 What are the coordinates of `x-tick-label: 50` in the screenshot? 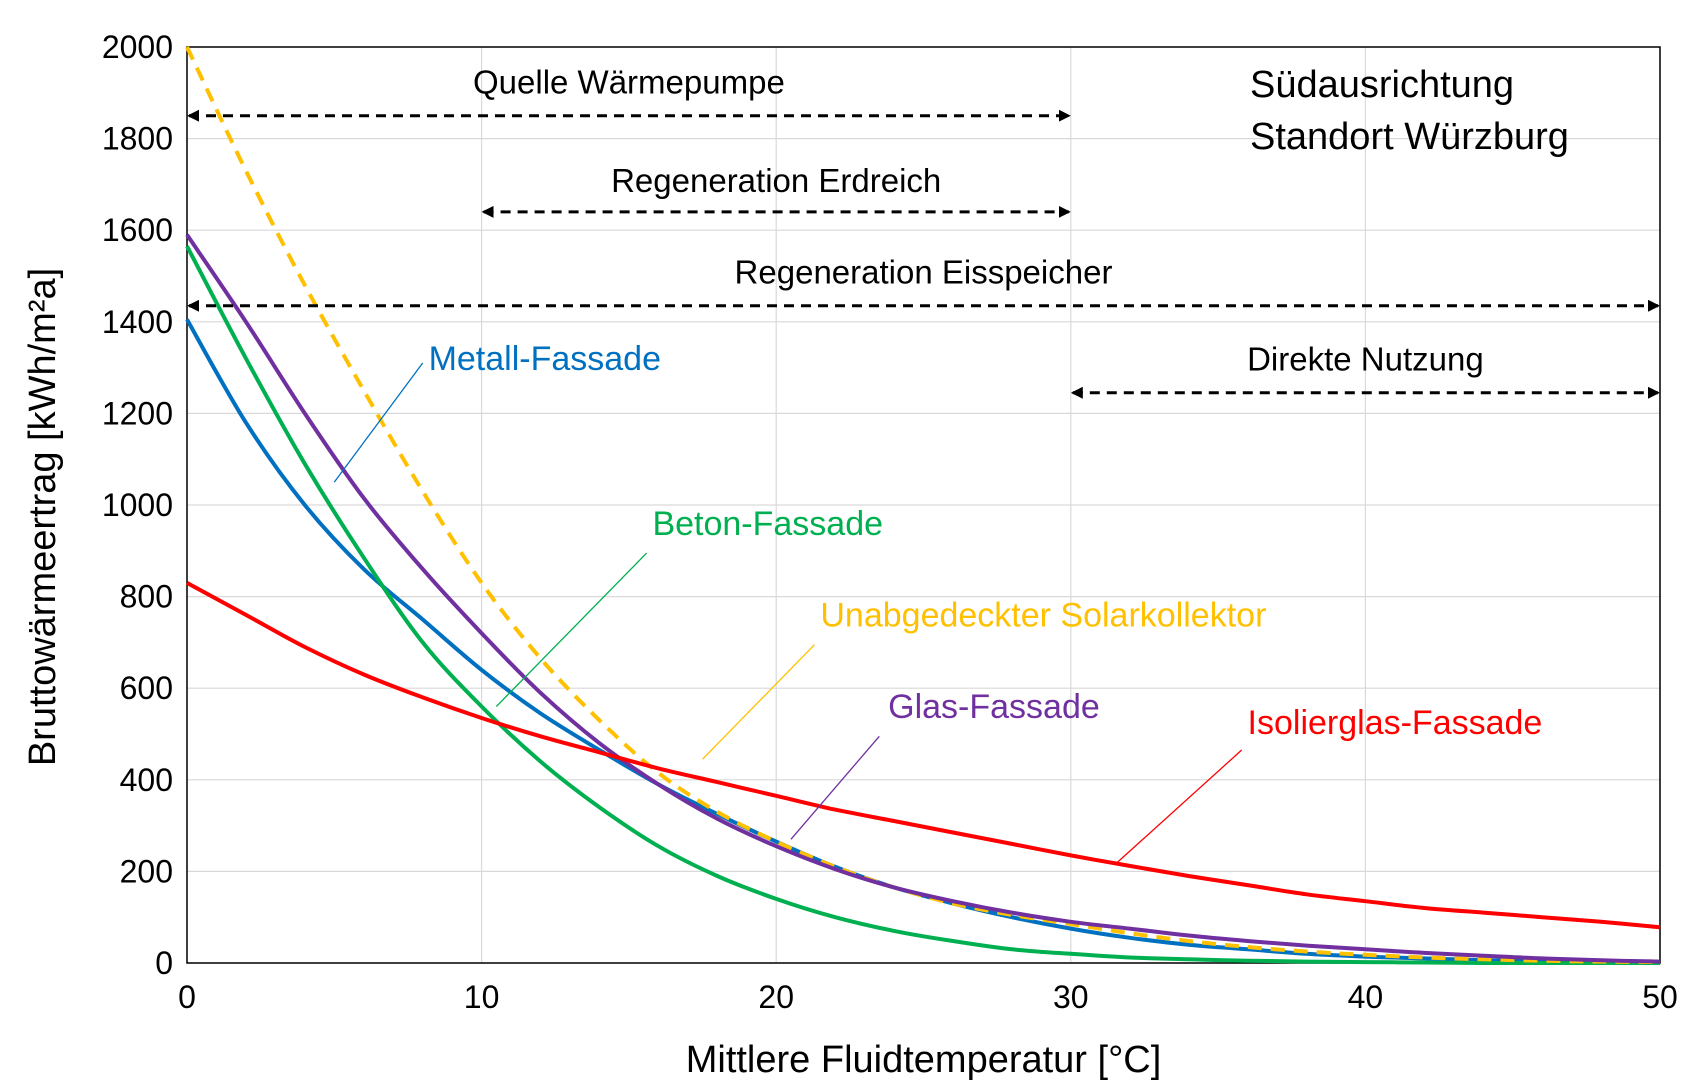 It's located at (1660, 997).